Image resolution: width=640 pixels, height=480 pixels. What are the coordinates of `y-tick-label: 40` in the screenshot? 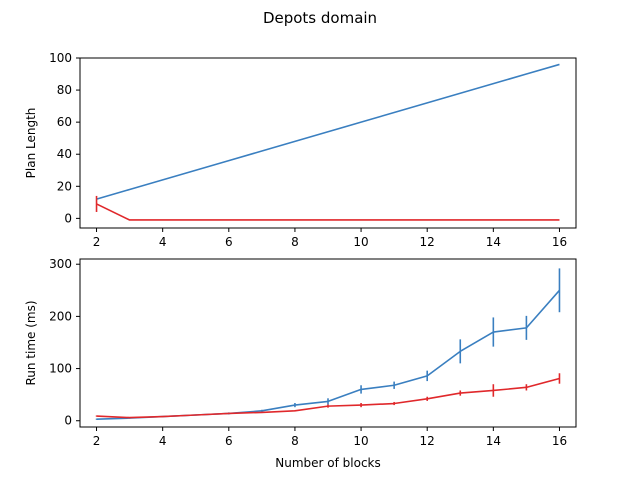 It's located at (64, 154).